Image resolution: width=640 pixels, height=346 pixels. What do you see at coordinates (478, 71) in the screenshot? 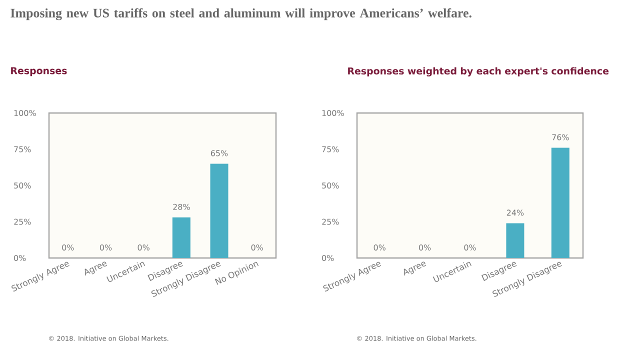
I see `chart-title: Responses weighted by each expert's confidence` at bounding box center [478, 71].